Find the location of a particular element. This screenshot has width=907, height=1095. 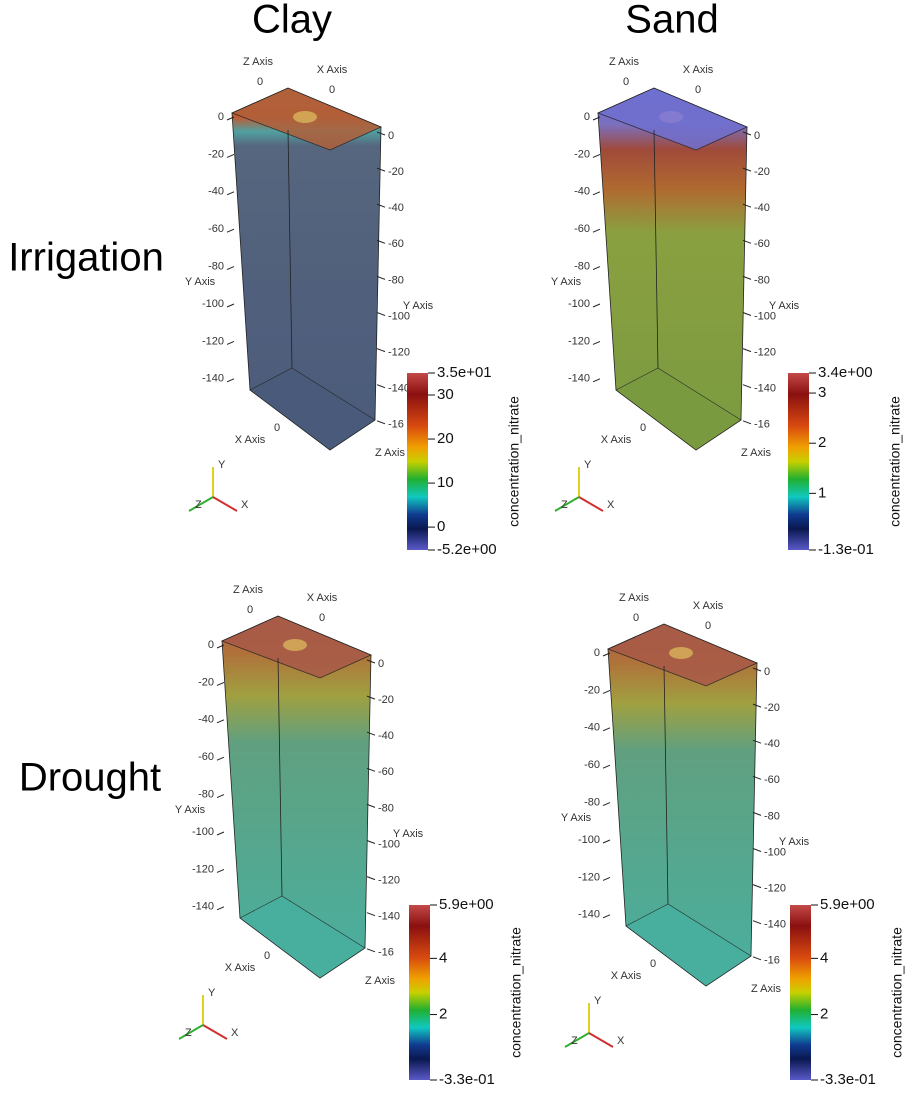

colorbar-tick-label: 3.4e+00 is located at coordinates (845, 372).